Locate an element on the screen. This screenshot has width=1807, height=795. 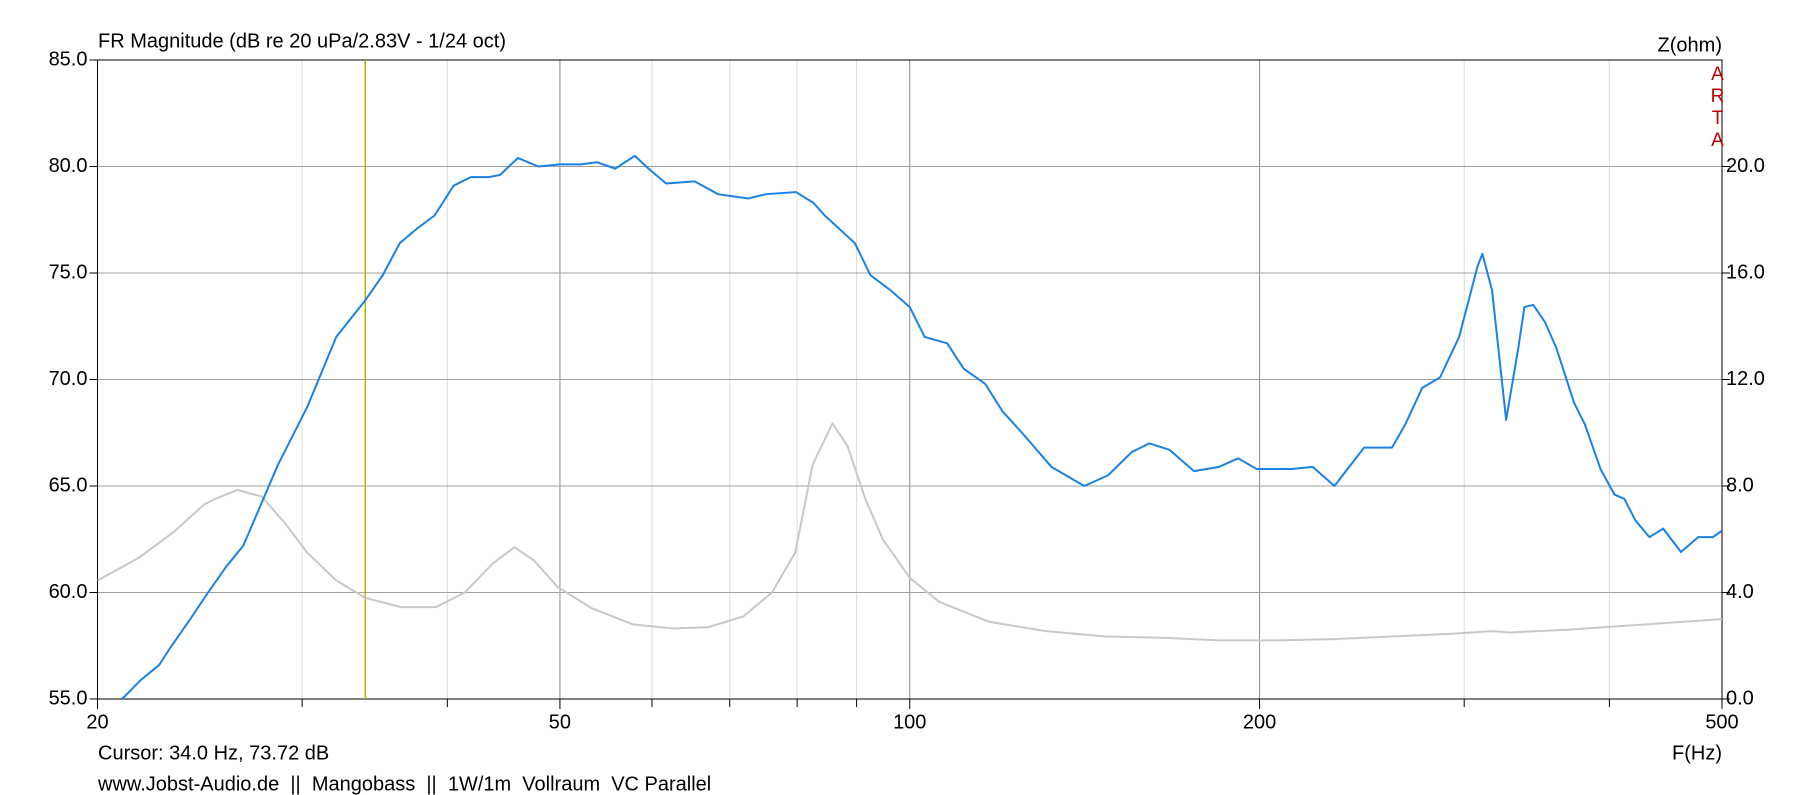
y-tick-label: 85.0 is located at coordinates (68, 59).